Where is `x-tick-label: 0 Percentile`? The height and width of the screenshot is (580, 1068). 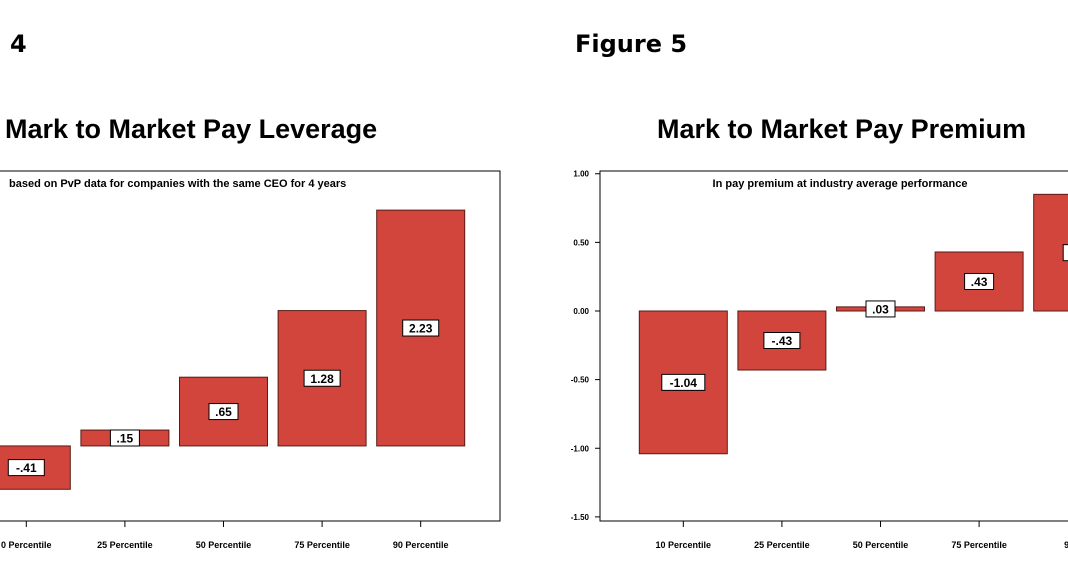 x-tick-label: 0 Percentile is located at coordinates (26, 545).